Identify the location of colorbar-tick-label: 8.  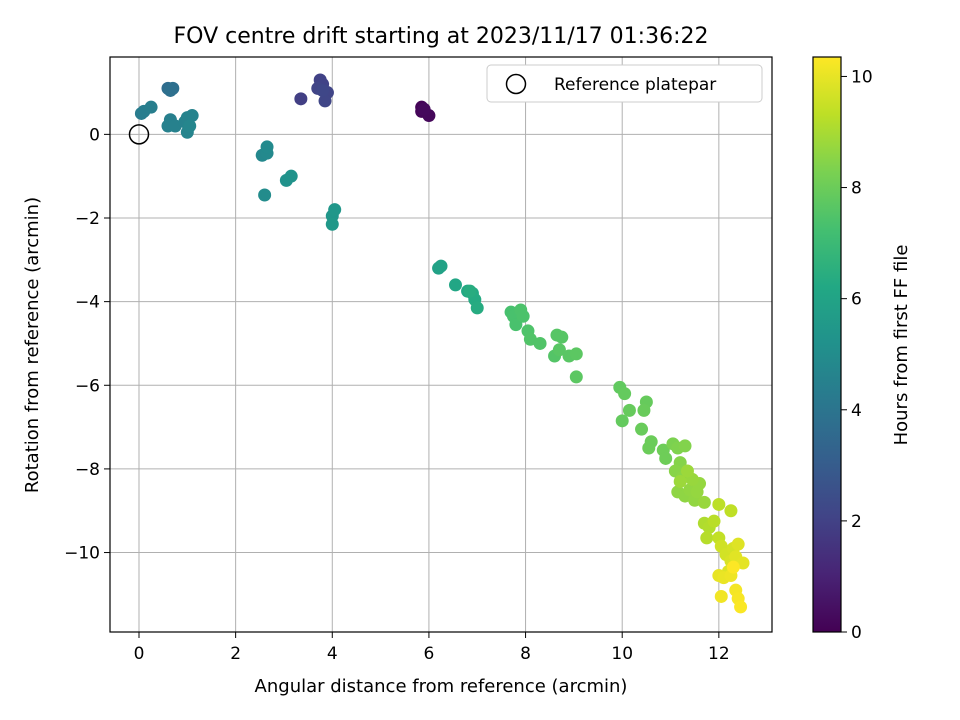
(856, 189).